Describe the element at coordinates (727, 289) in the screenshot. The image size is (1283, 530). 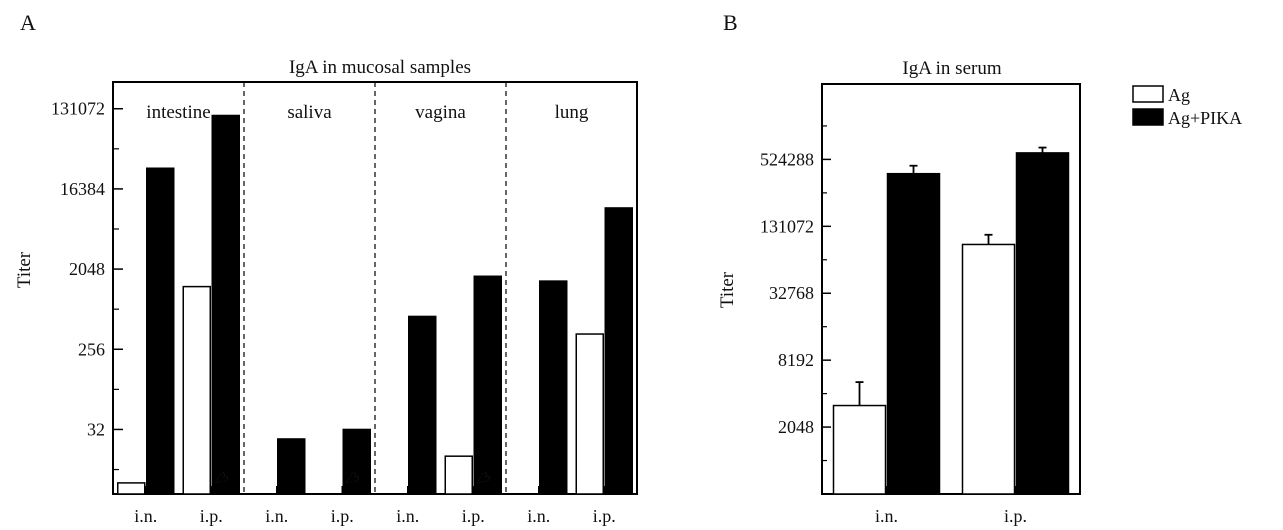
I see `panel-b-ylabel: Titer` at that location.